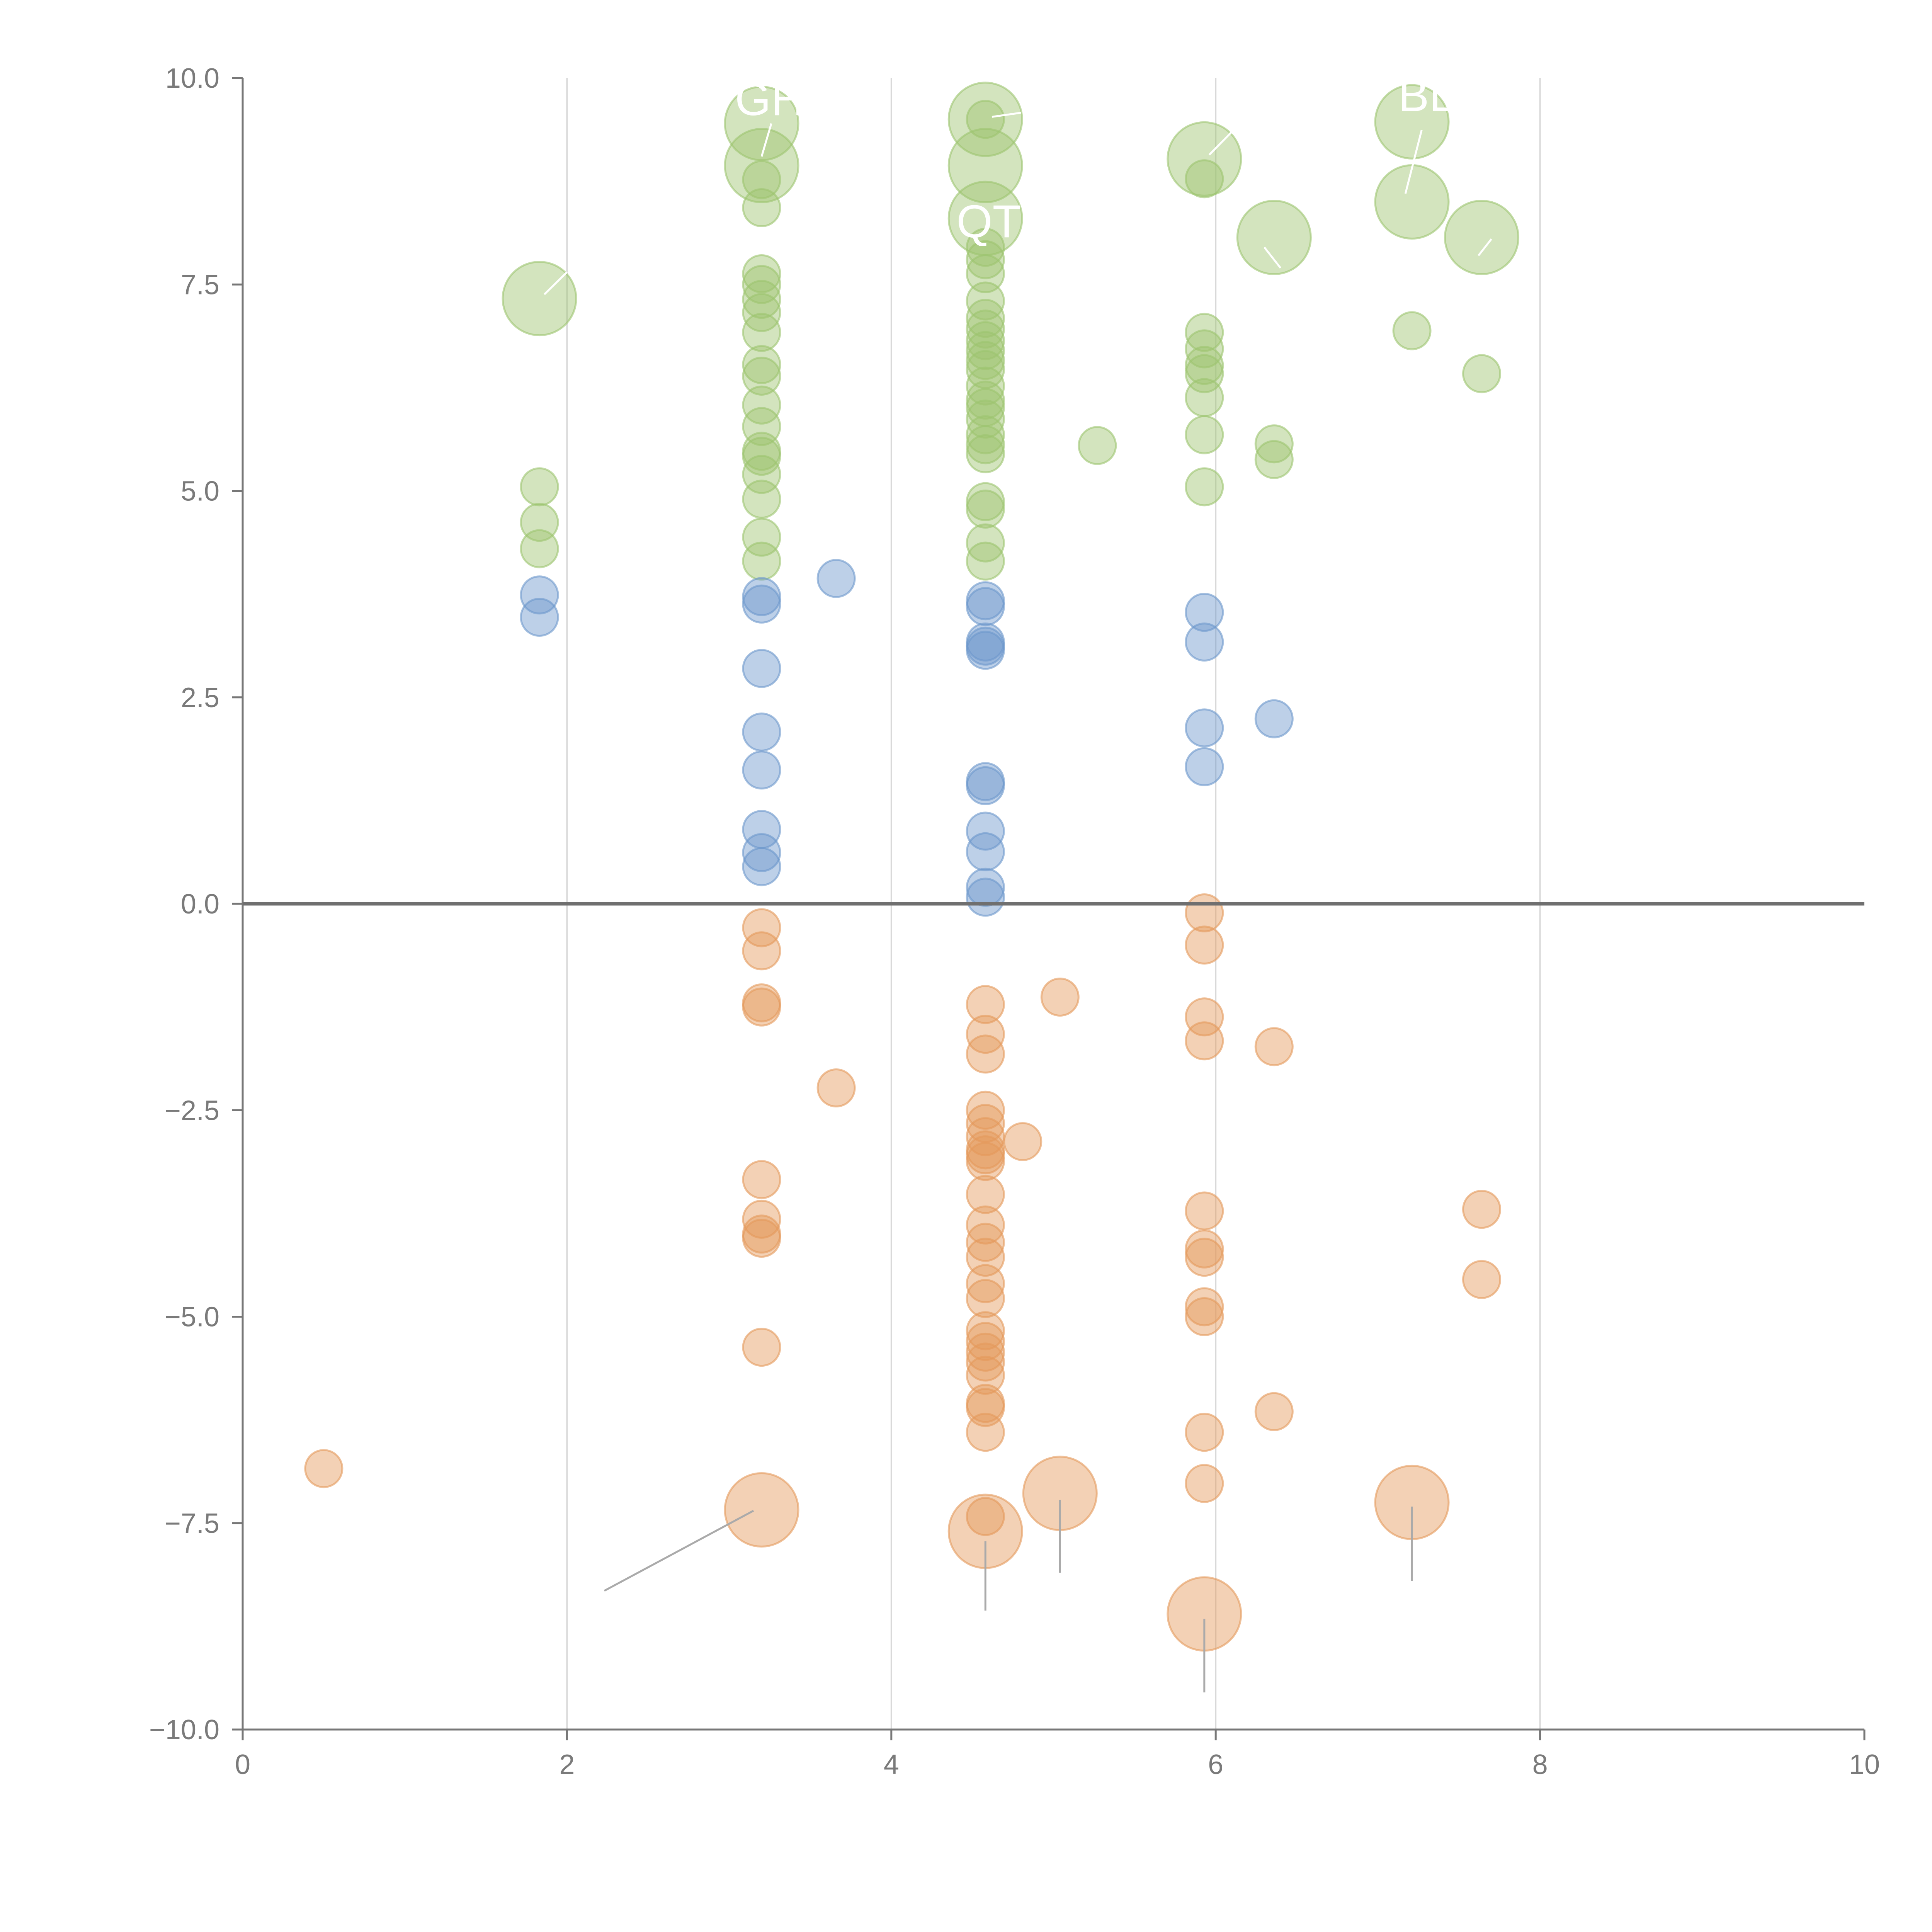 This screenshot has width=1932, height=1932. I want to click on bubble-label: BL, so click(1426, 95).